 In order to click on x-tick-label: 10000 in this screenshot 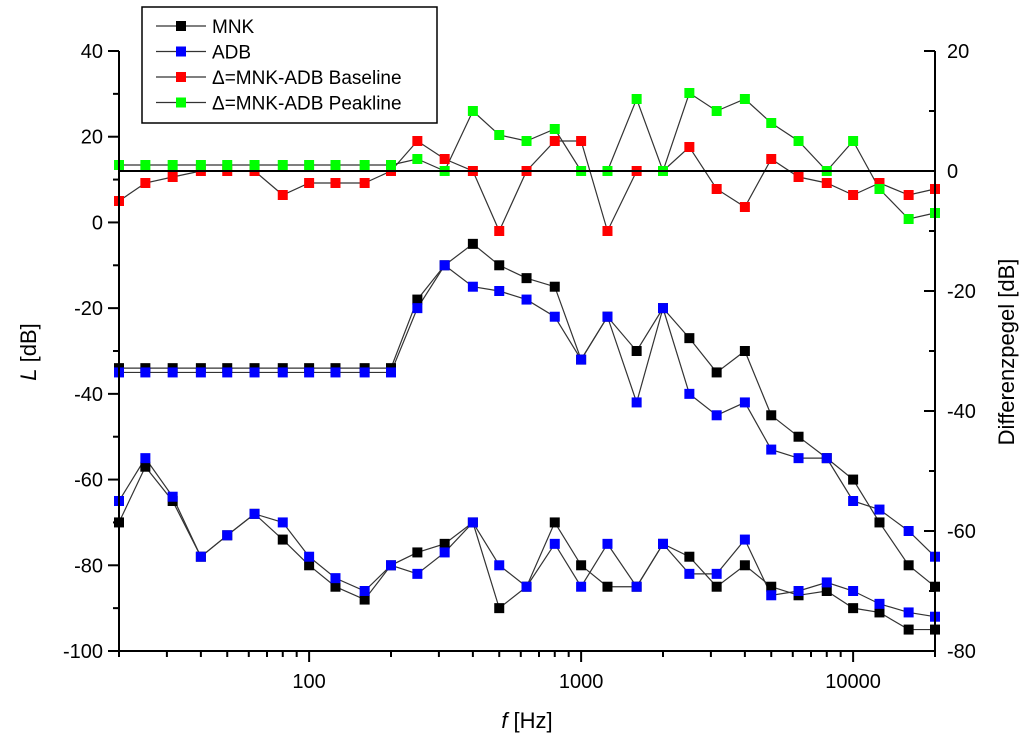, I will do `click(853, 682)`.